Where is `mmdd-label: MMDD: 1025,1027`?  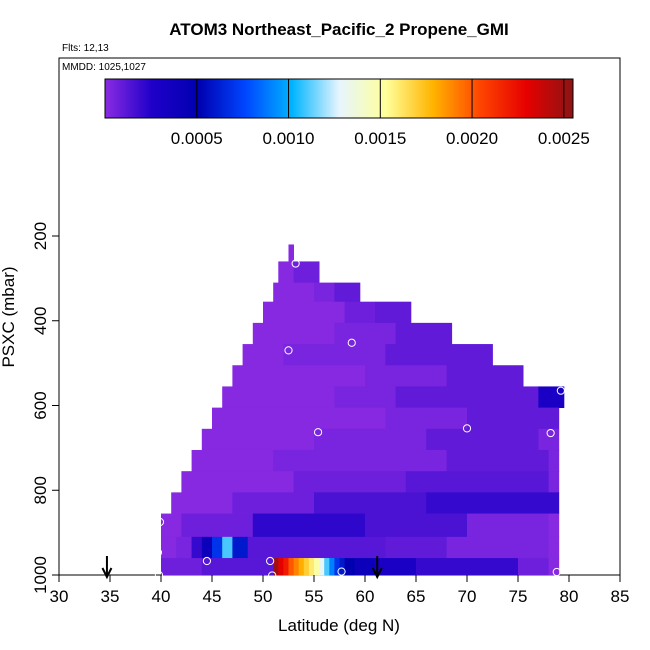 mmdd-label: MMDD: 1025,1027 is located at coordinates (104, 67).